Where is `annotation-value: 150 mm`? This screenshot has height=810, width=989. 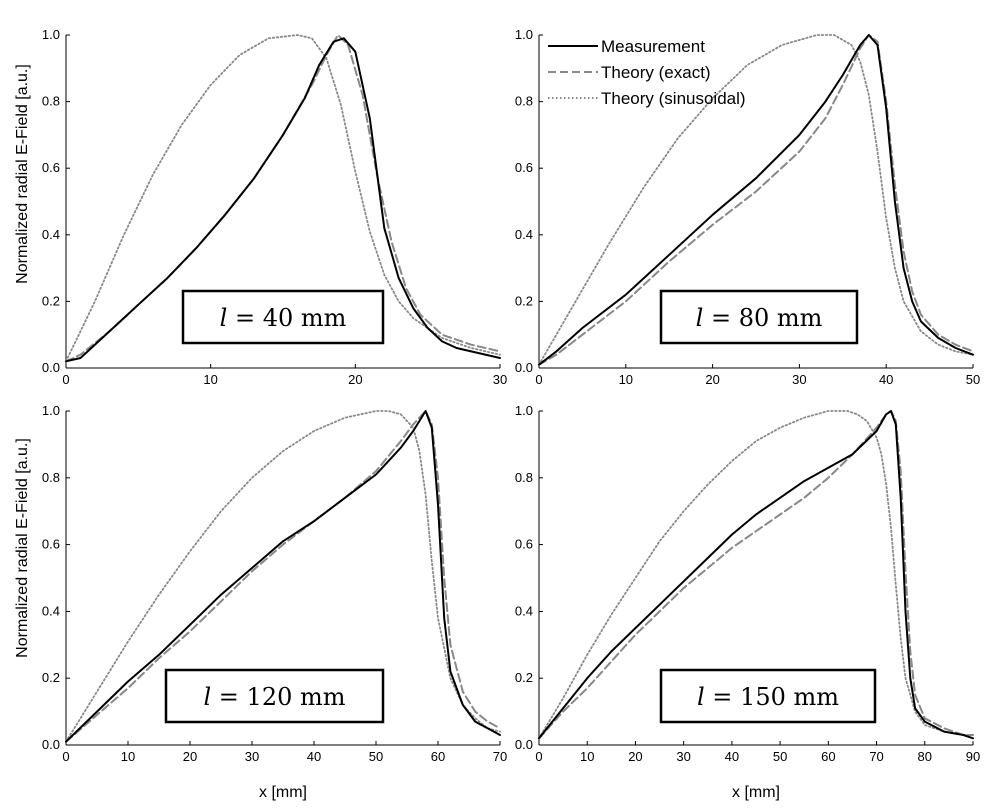 annotation-value: 150 mm is located at coordinates (789, 697).